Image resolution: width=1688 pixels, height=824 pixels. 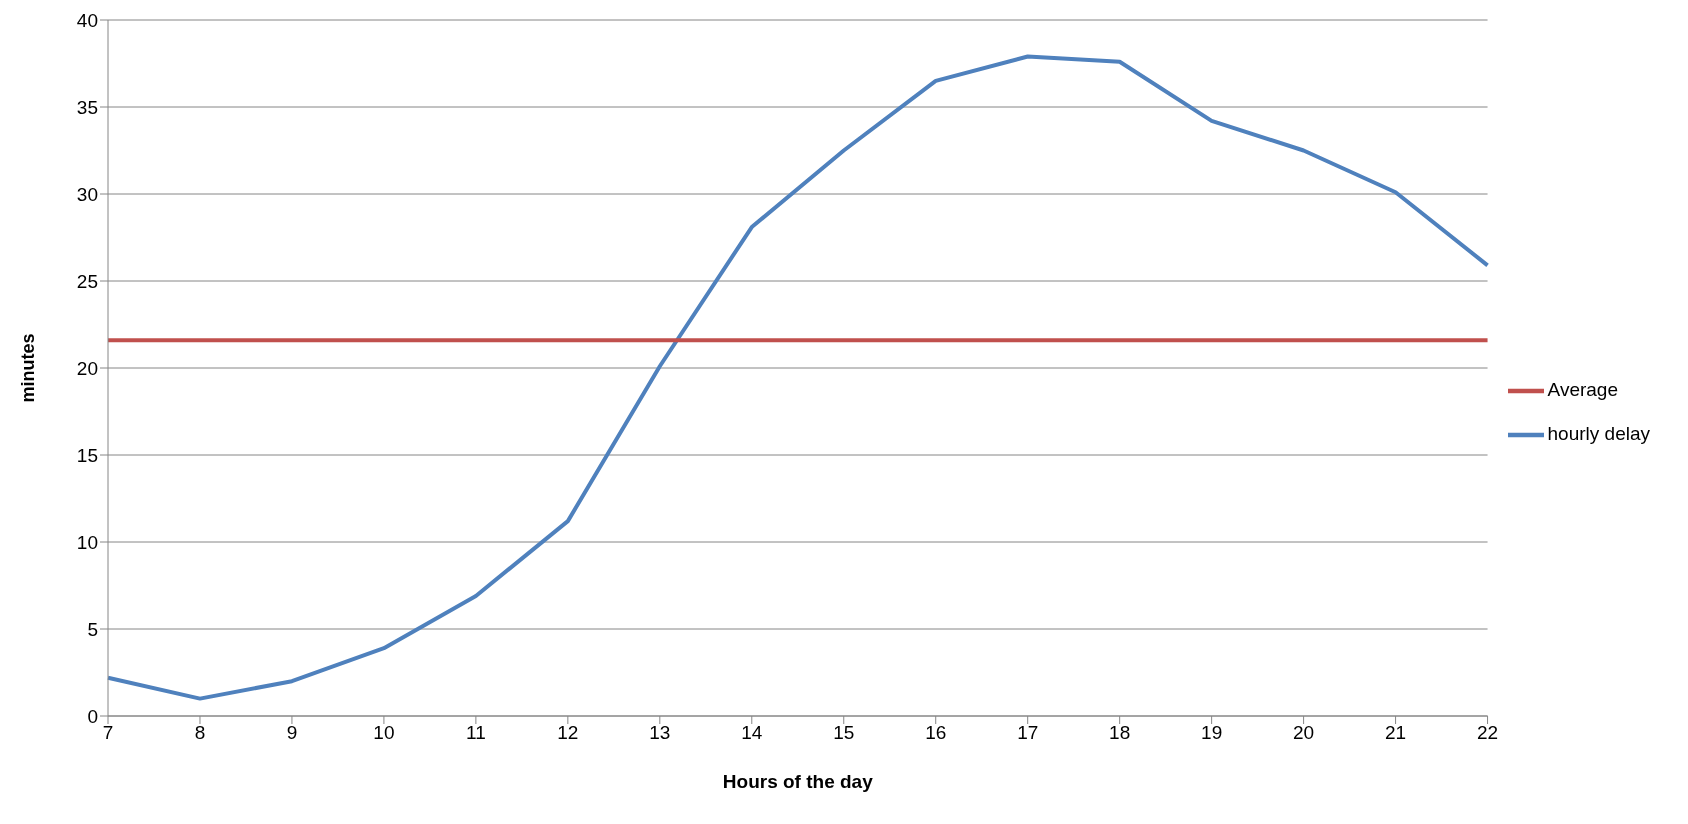 What do you see at coordinates (87, 194) in the screenshot?
I see `y-tick-label: 30` at bounding box center [87, 194].